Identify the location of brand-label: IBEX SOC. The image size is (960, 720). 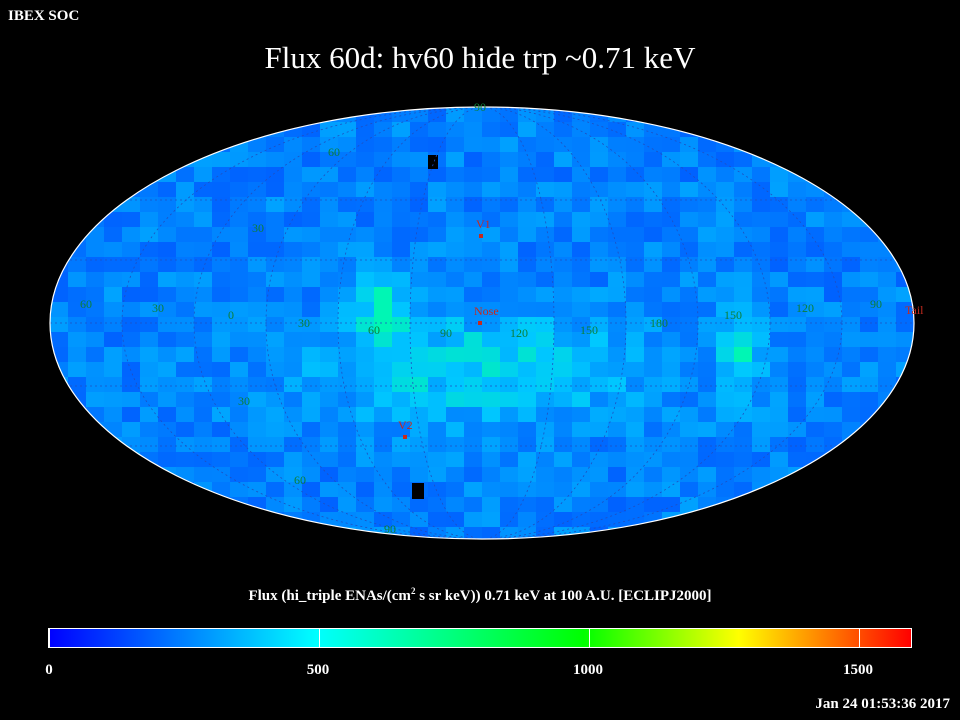
(44, 16).